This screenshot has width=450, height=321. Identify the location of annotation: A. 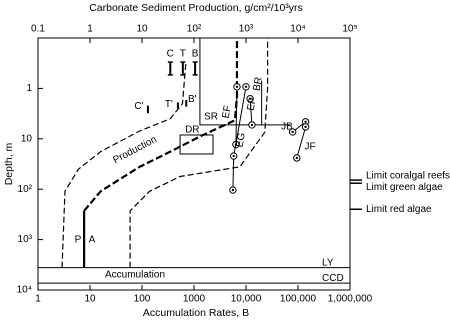
(92, 240).